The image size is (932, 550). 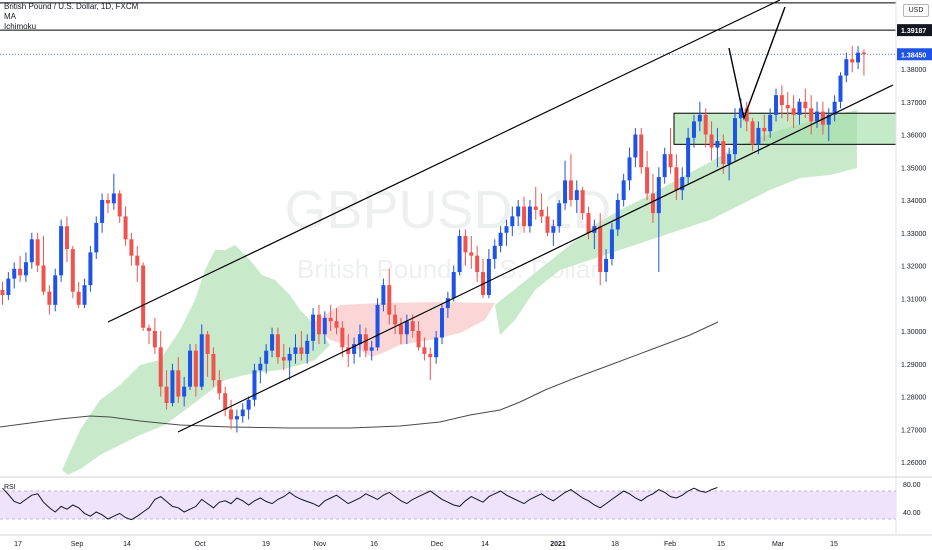 I want to click on indicator-ichimoku-label: Ichimoku, so click(x=20, y=26).